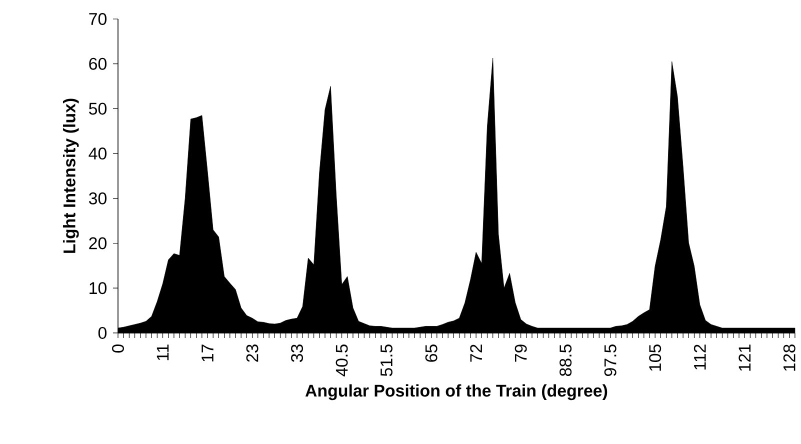 Image resolution: width=801 pixels, height=444 pixels. Describe the element at coordinates (700, 357) in the screenshot. I see `x-tick-label: 112` at that location.